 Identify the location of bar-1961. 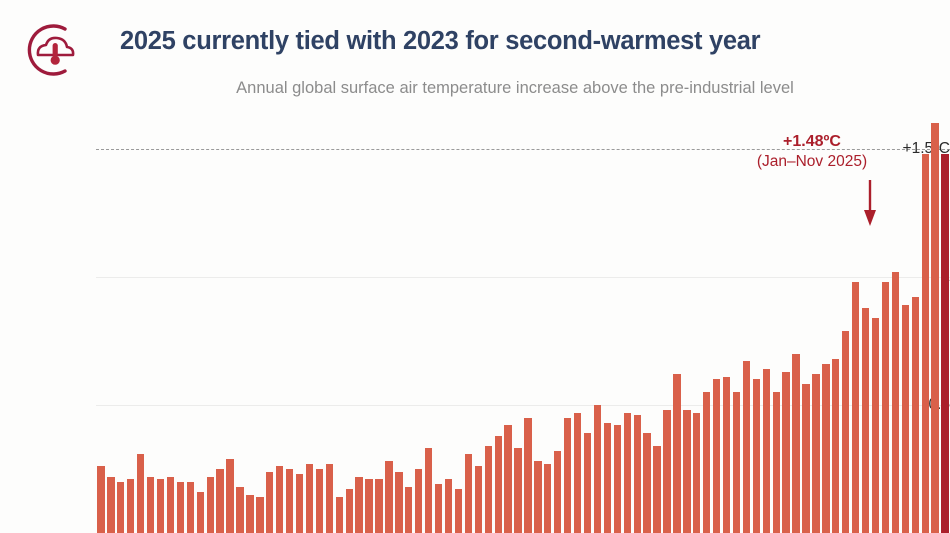
(309, 498).